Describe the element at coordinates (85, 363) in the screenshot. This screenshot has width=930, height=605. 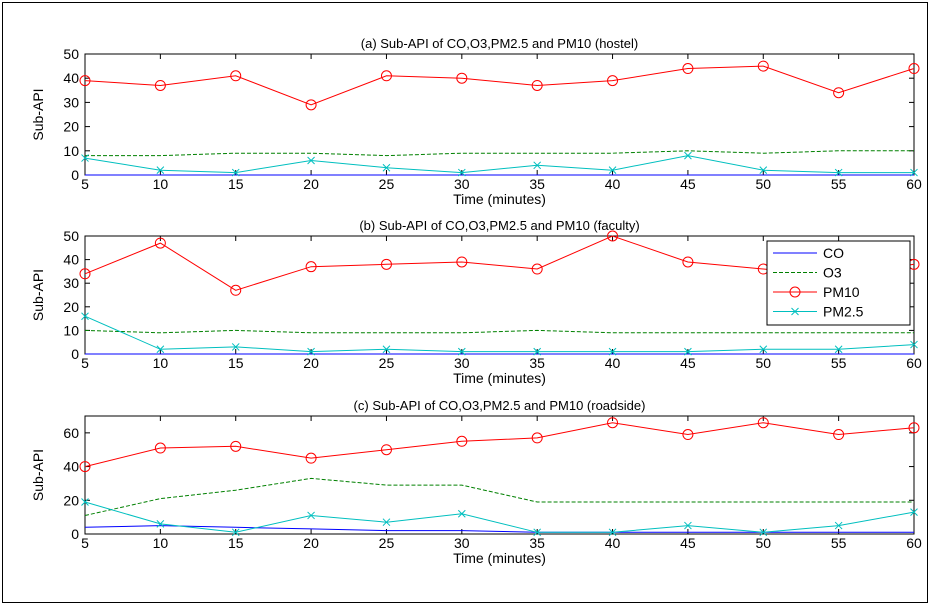
I see `x-tick-label: 5` at that location.